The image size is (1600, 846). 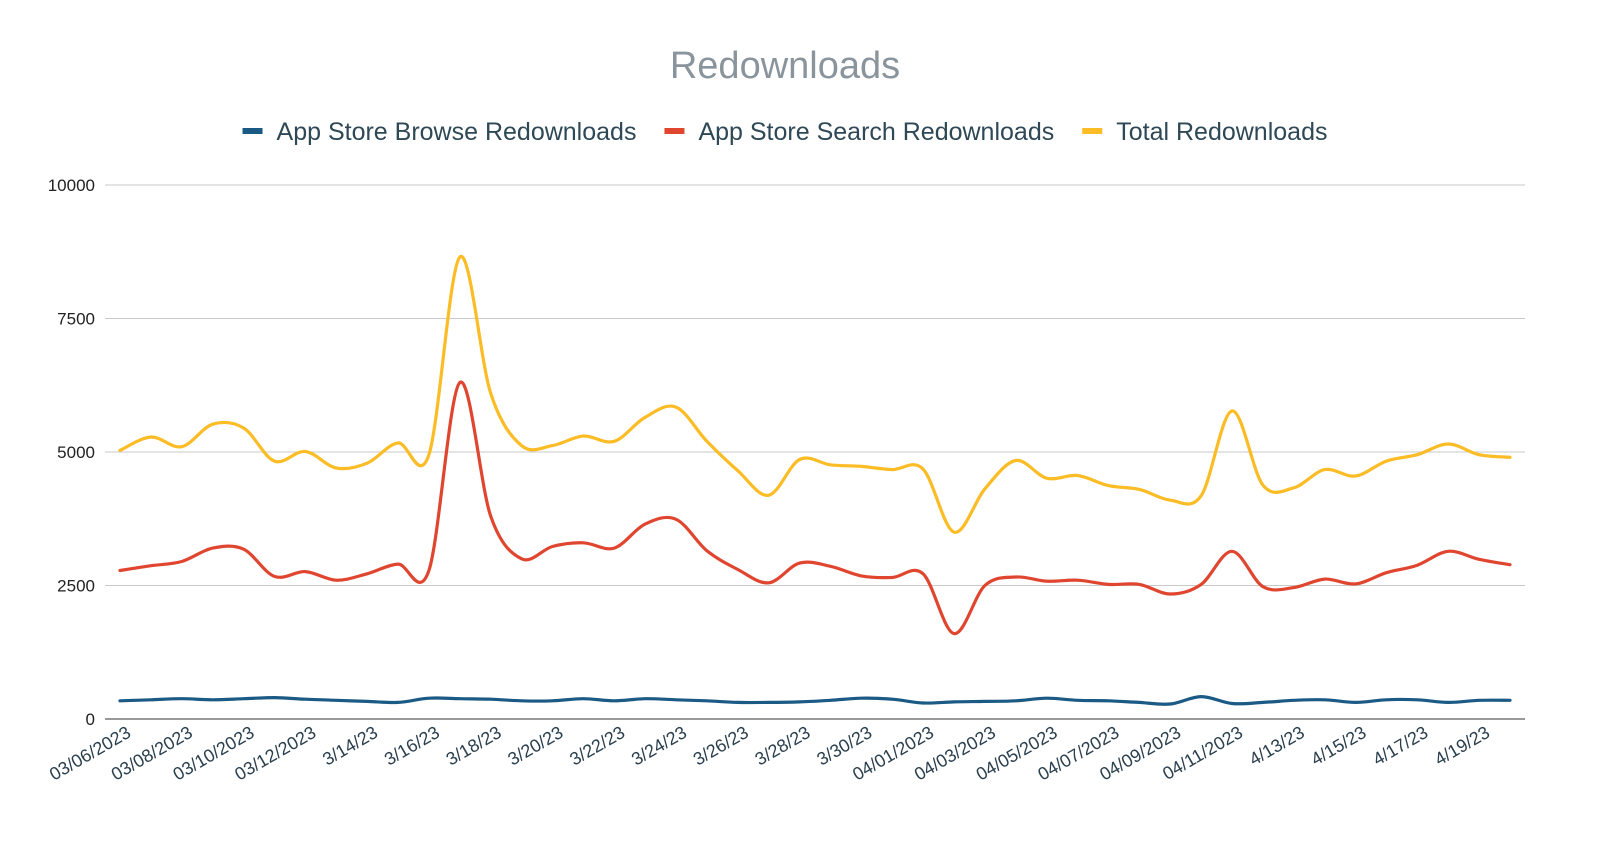 I want to click on x-tick-label: 4/19/23, so click(x=1462, y=745).